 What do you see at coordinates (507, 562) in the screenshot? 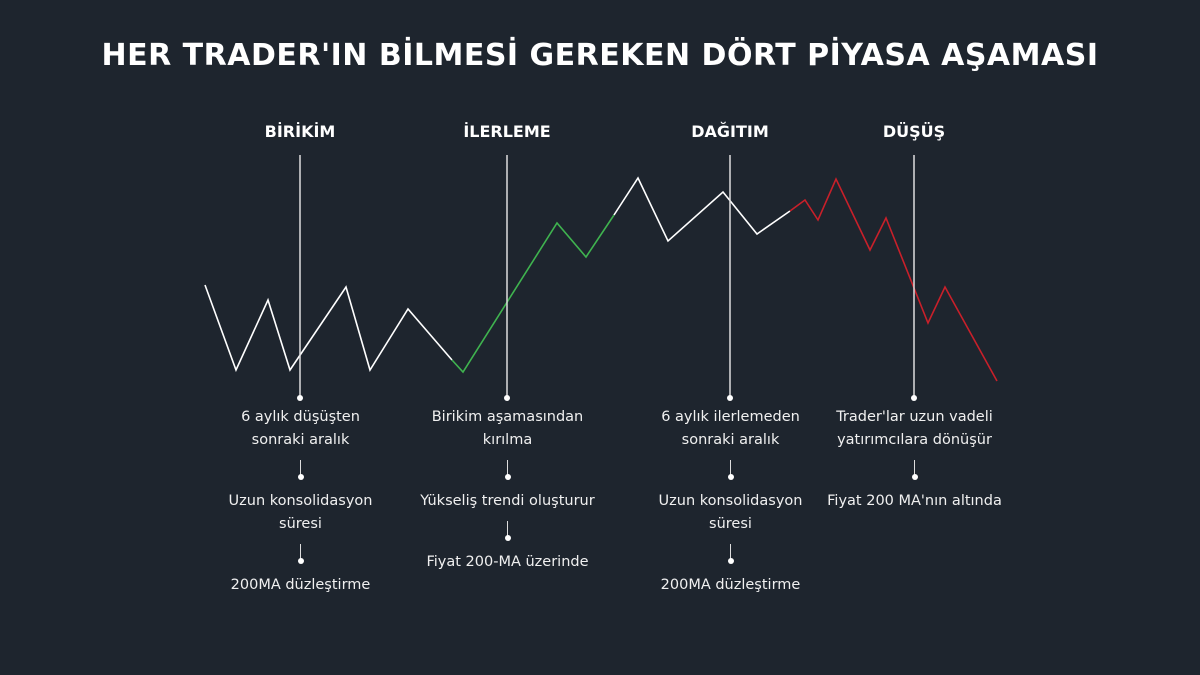
I see `stage-note: Fiyat 200-MA üzerinde` at bounding box center [507, 562].